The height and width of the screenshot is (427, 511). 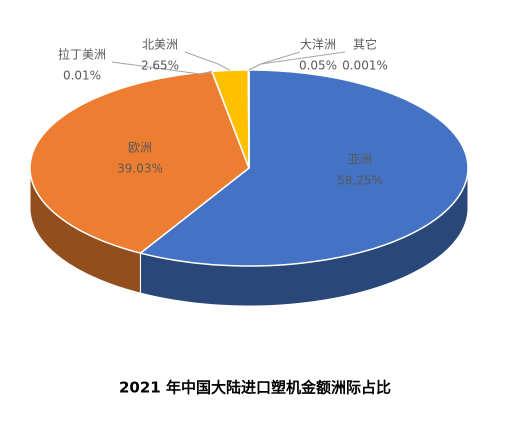 What do you see at coordinates (318, 66) in the screenshot?
I see `value-label: 0.05%` at bounding box center [318, 66].